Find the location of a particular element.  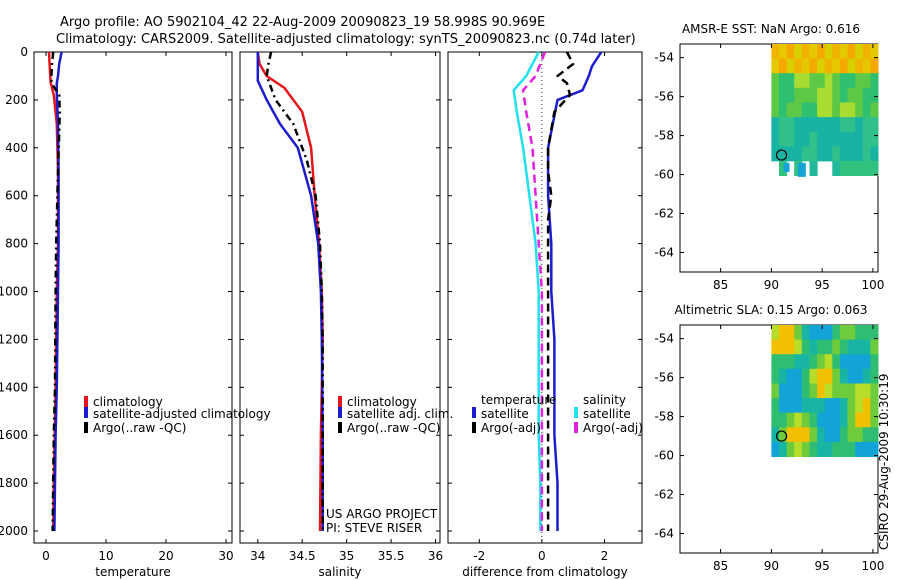

y-tick-label: 200 is located at coordinates (16, 100).